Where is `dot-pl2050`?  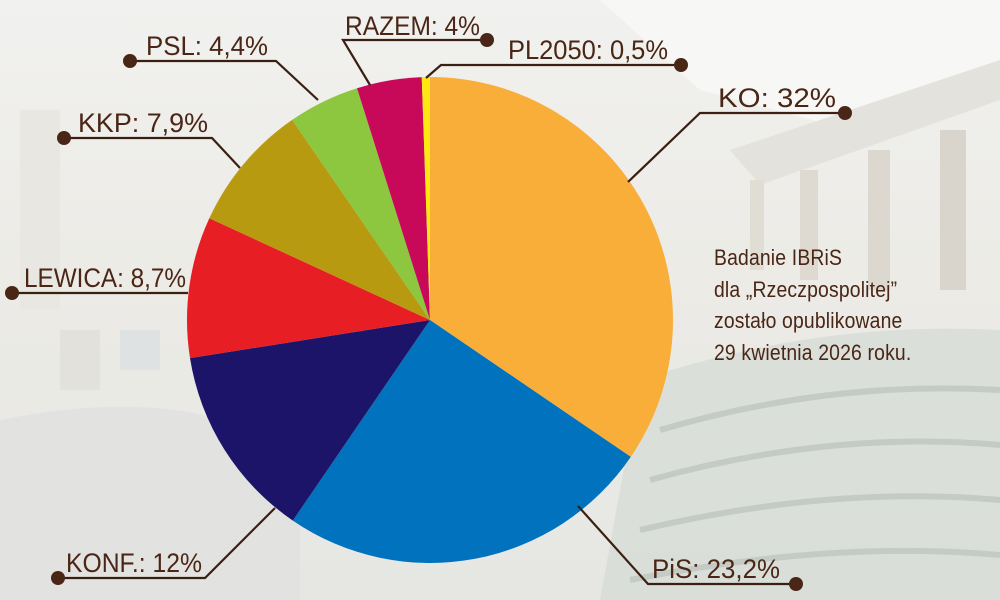 dot-pl2050 is located at coordinates (681, 65).